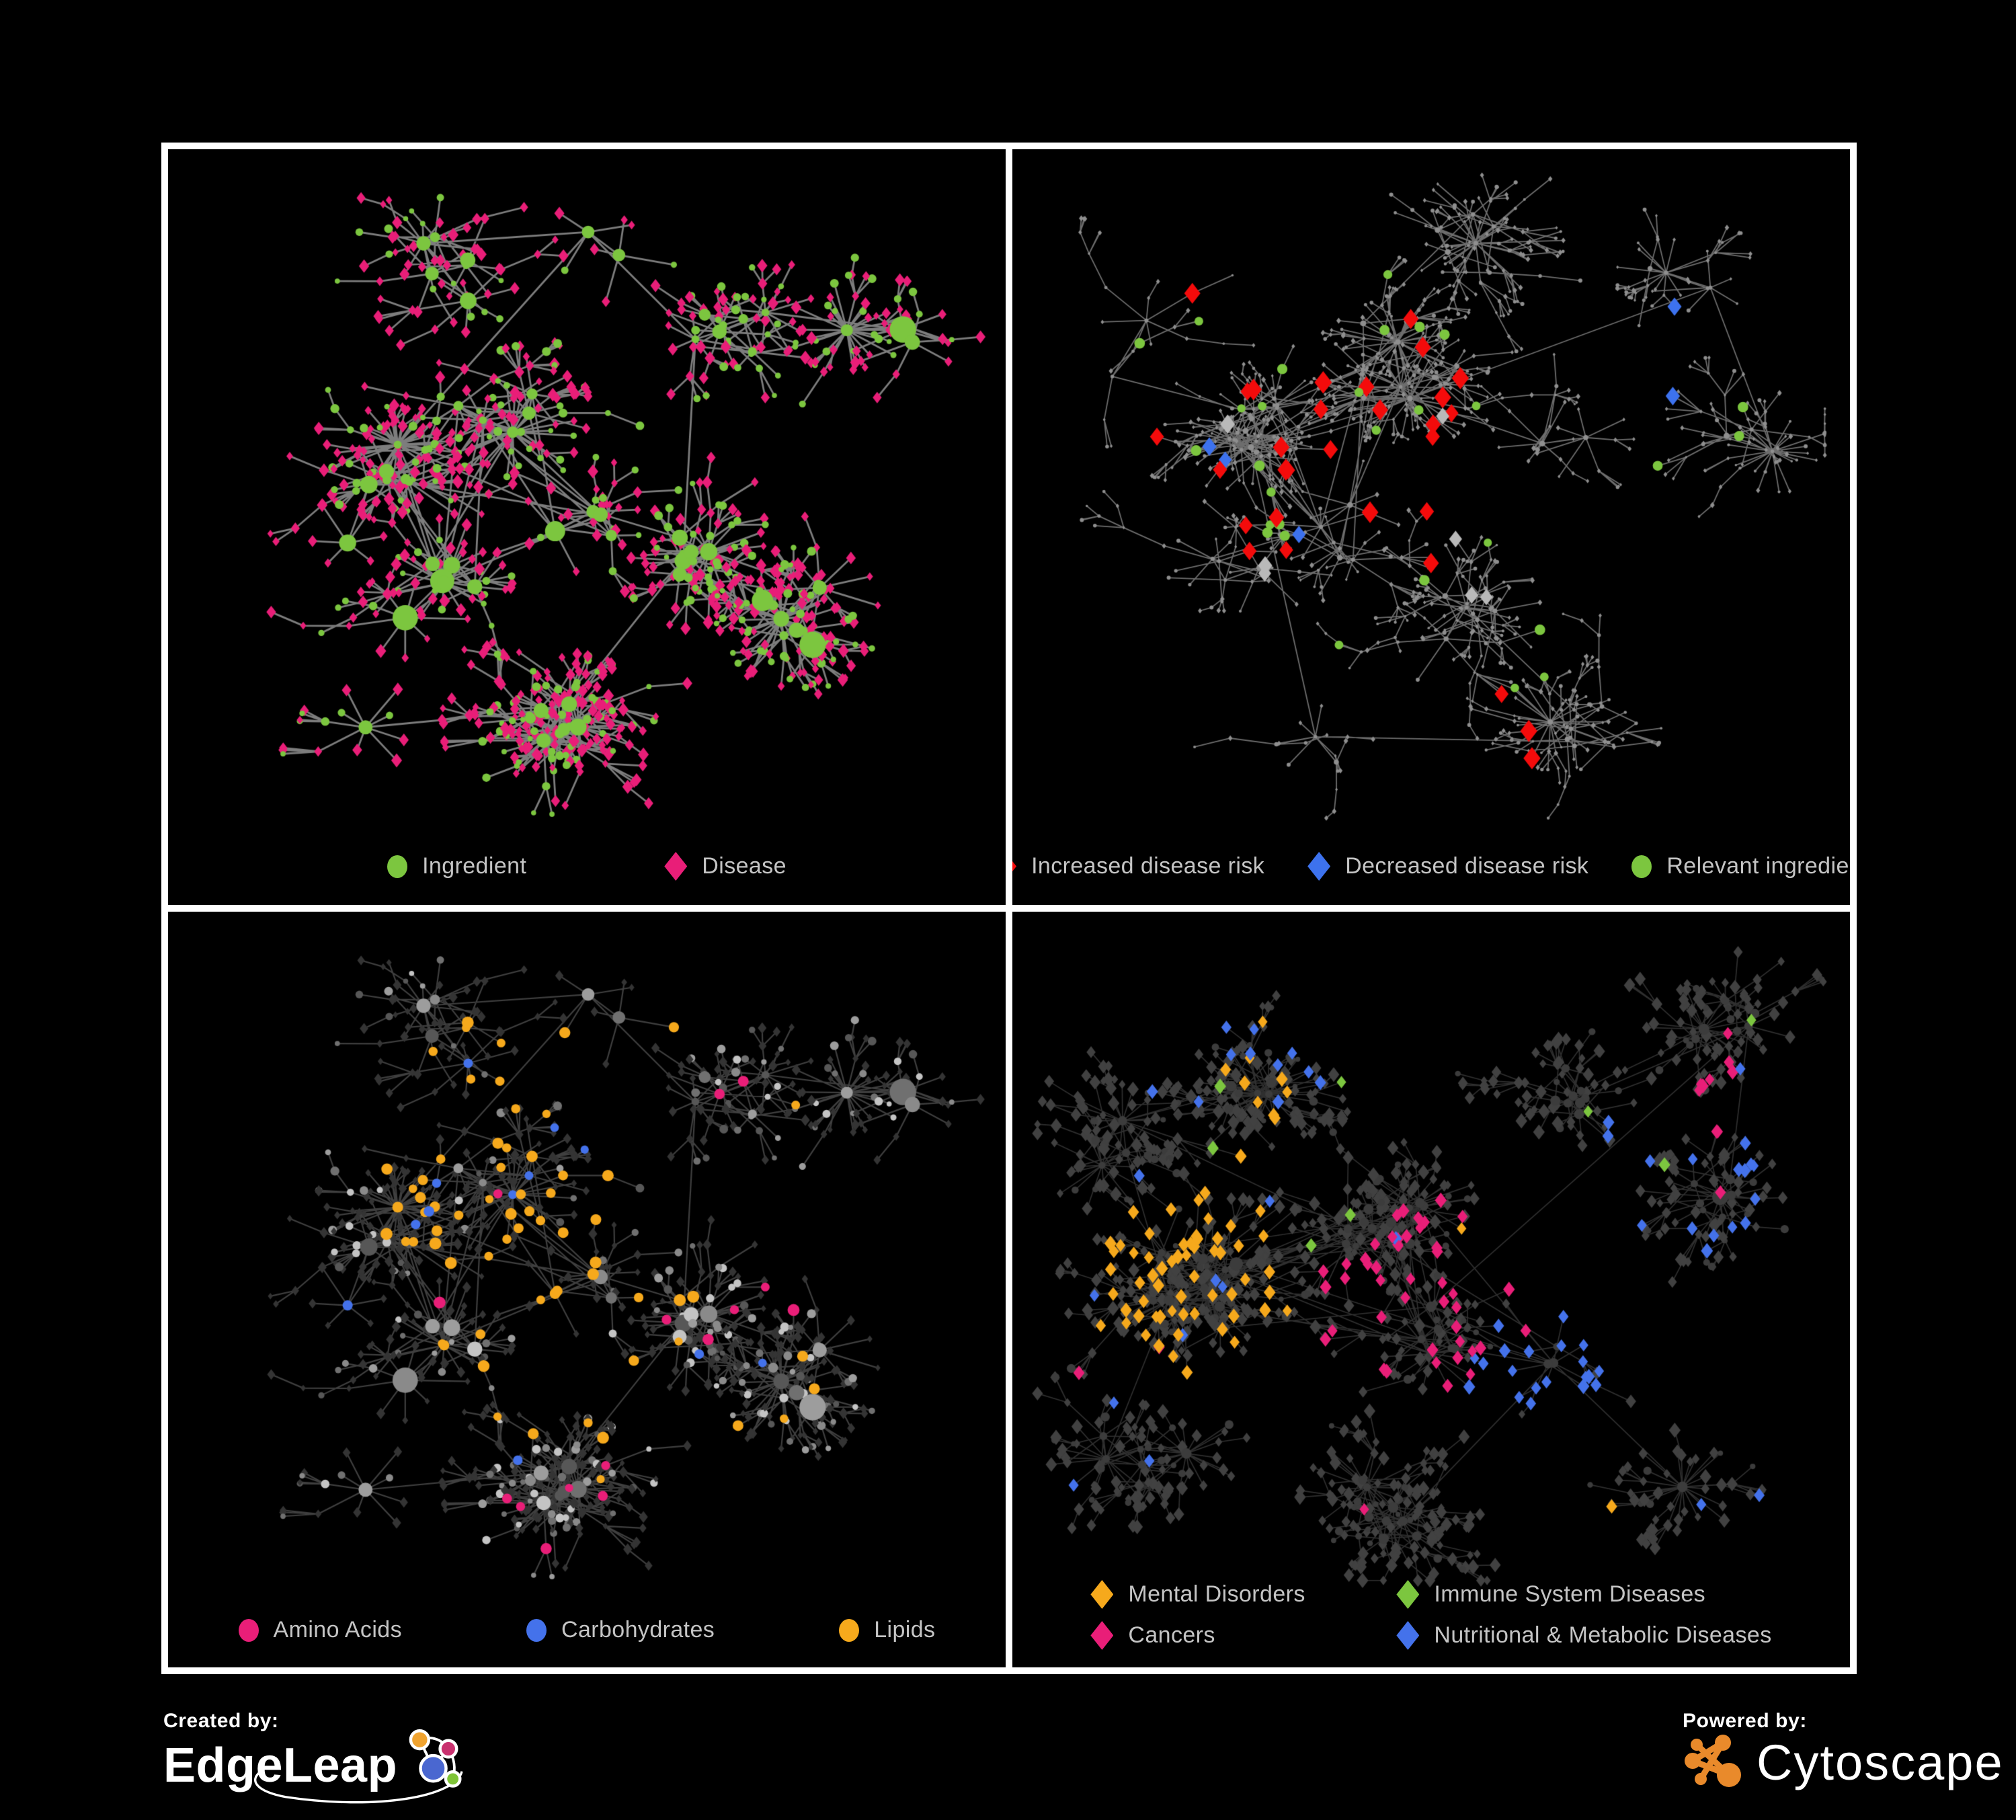 Image resolution: width=2016 pixels, height=1820 pixels. Describe the element at coordinates (1745, 1721) in the screenshot. I see `powered-by-label: Powered by:` at that location.